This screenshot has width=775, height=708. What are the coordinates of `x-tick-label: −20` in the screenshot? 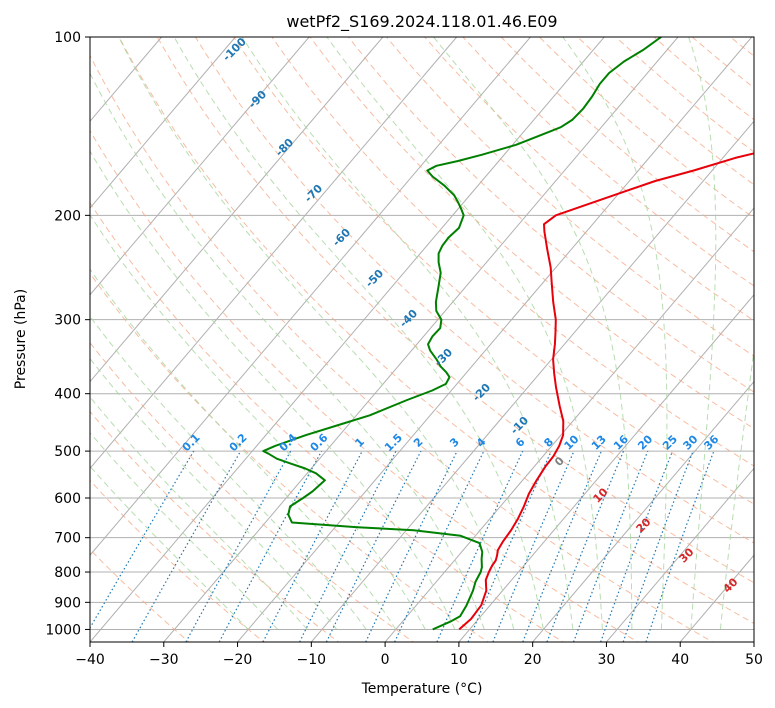 It's located at (238, 660).